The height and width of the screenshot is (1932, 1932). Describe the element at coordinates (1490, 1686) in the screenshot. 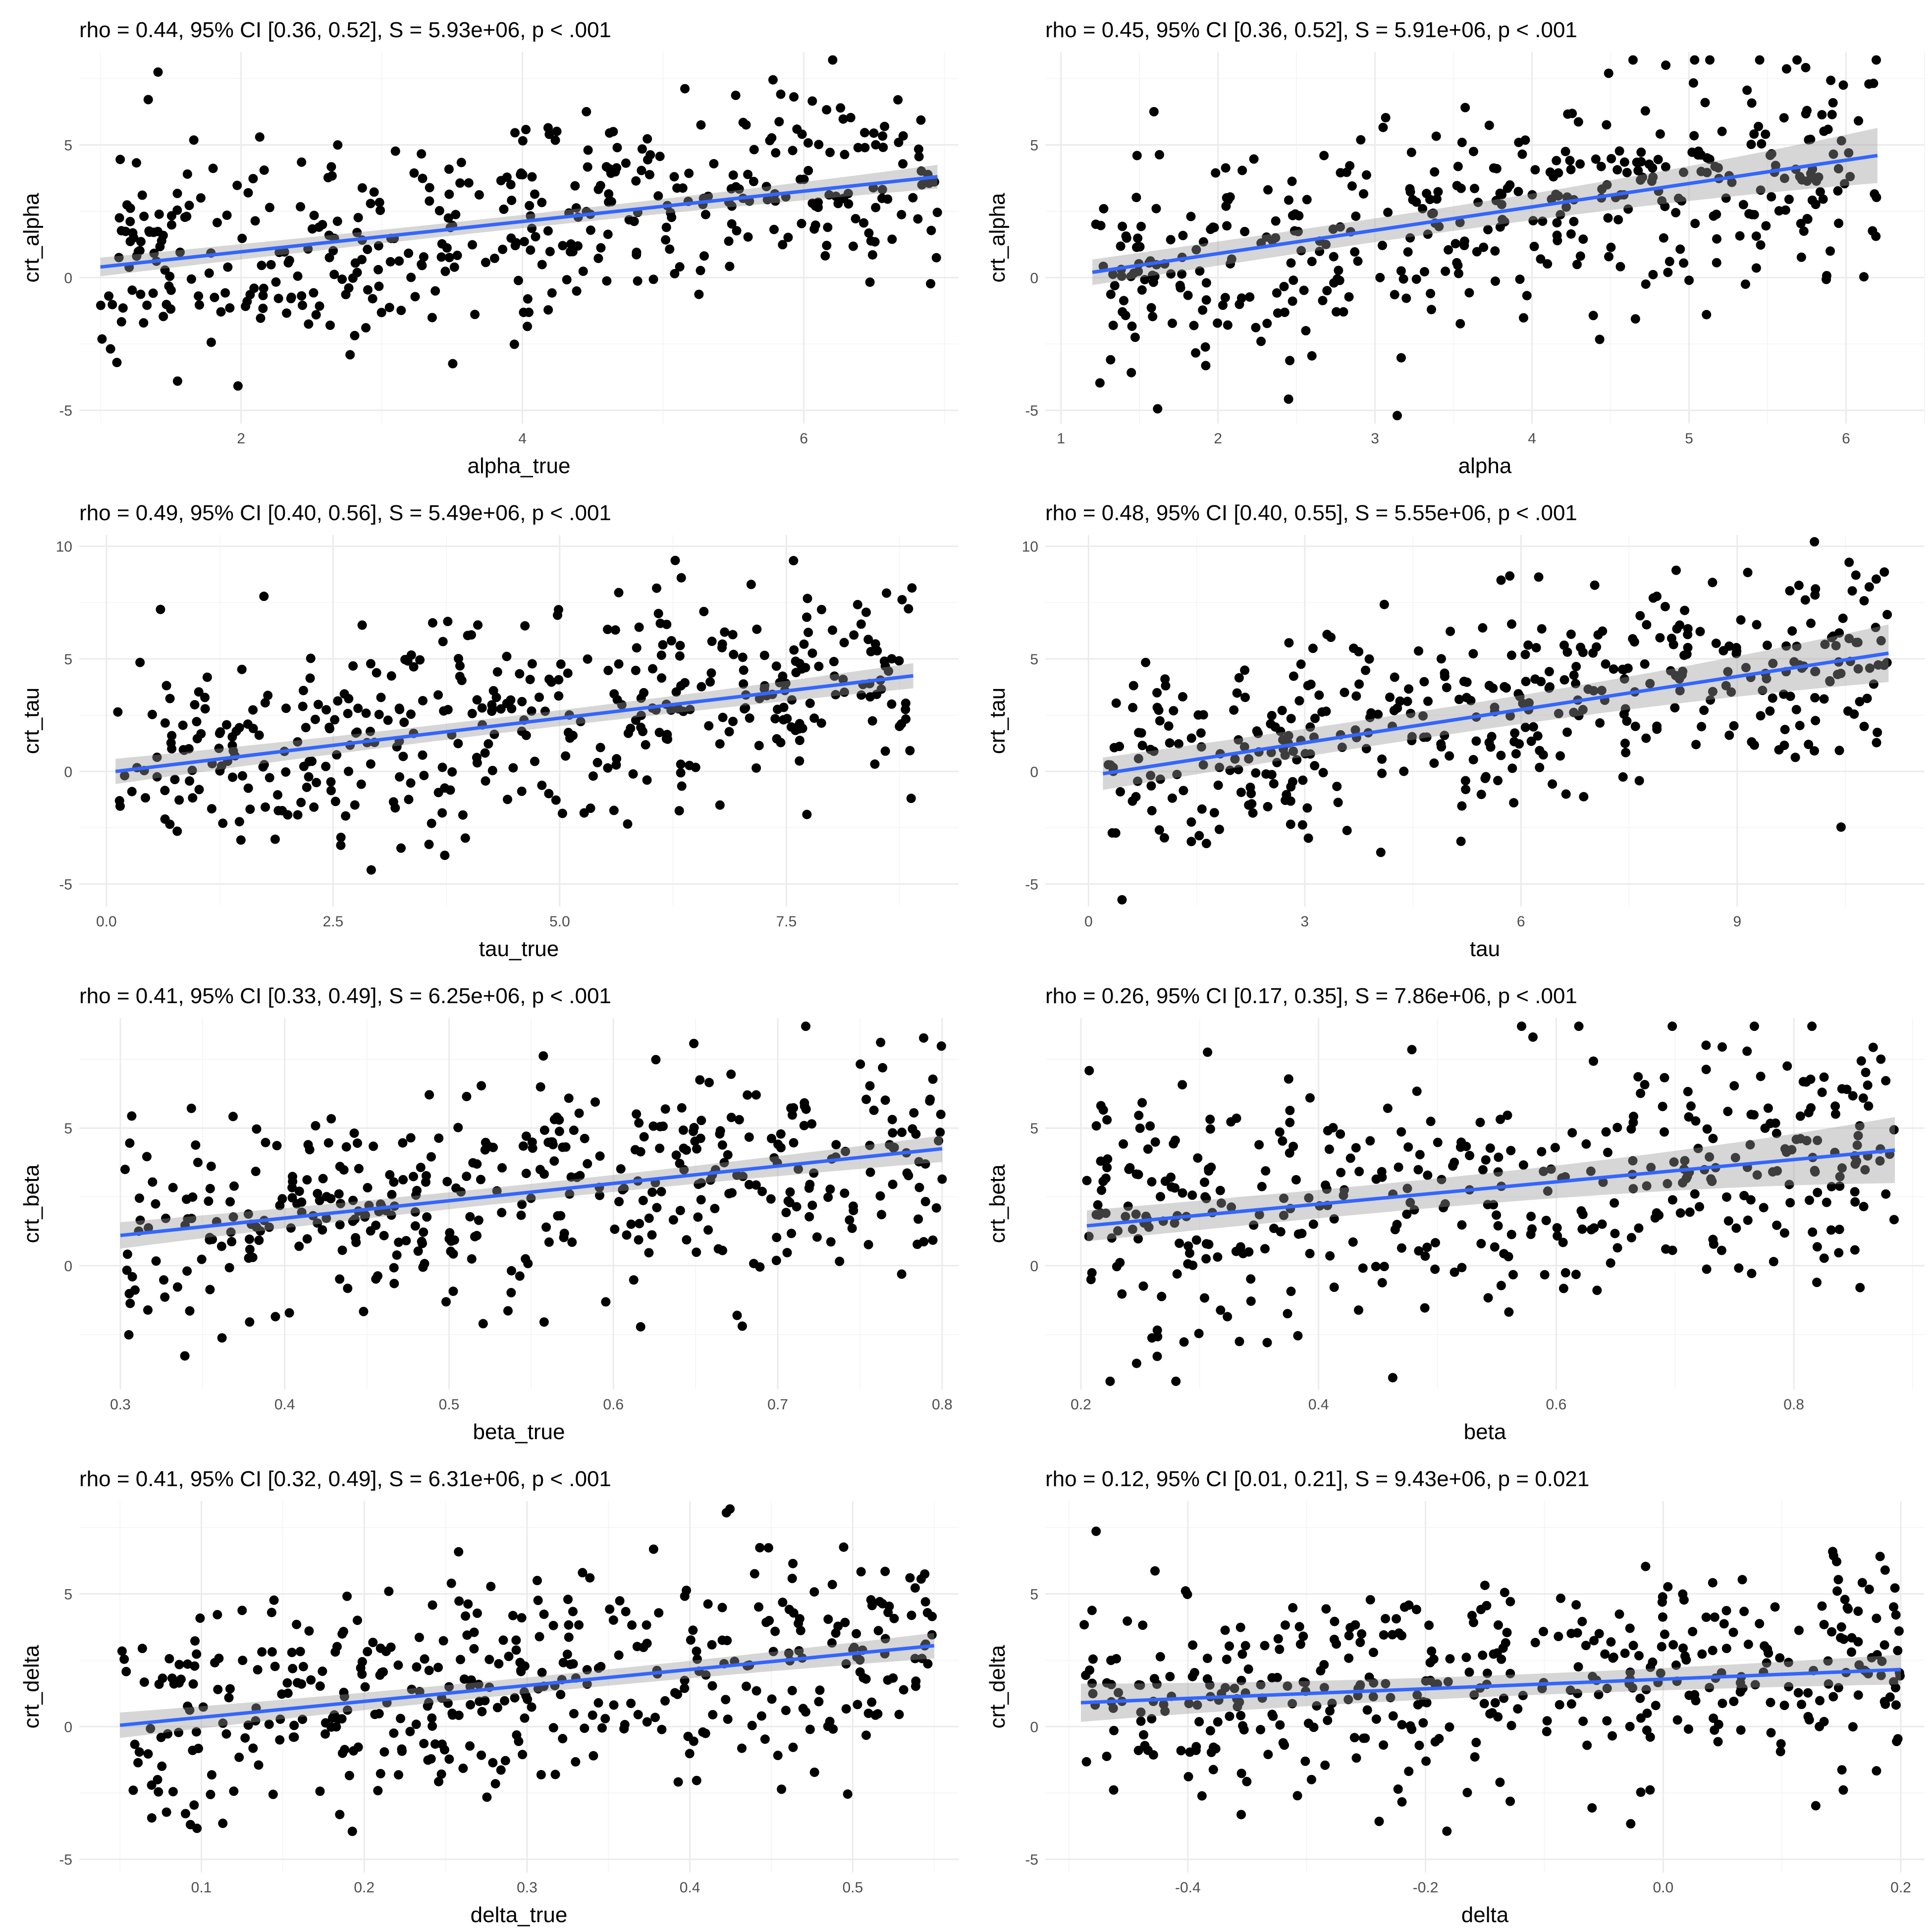

I see `regression-line` at that location.